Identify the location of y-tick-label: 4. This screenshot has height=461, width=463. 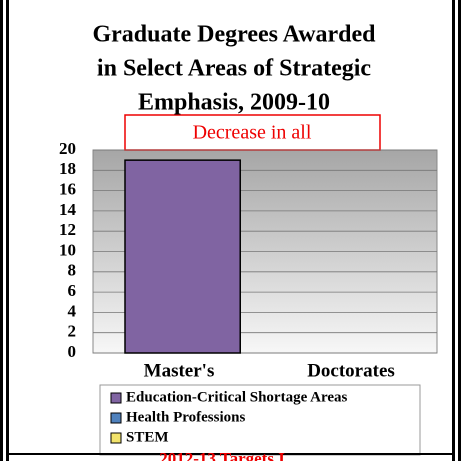
(72, 310).